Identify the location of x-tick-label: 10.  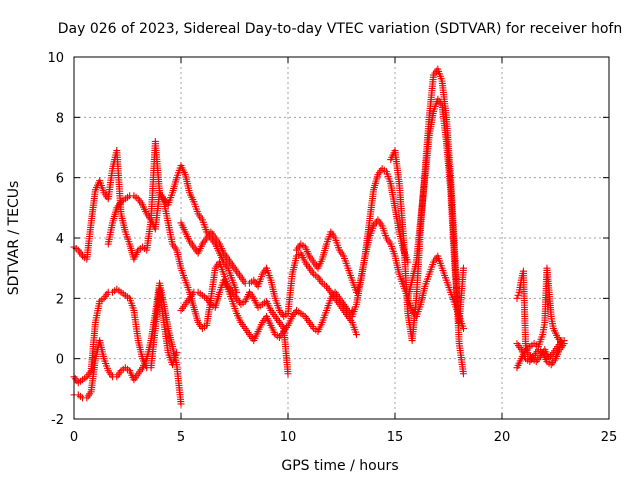
(288, 437).